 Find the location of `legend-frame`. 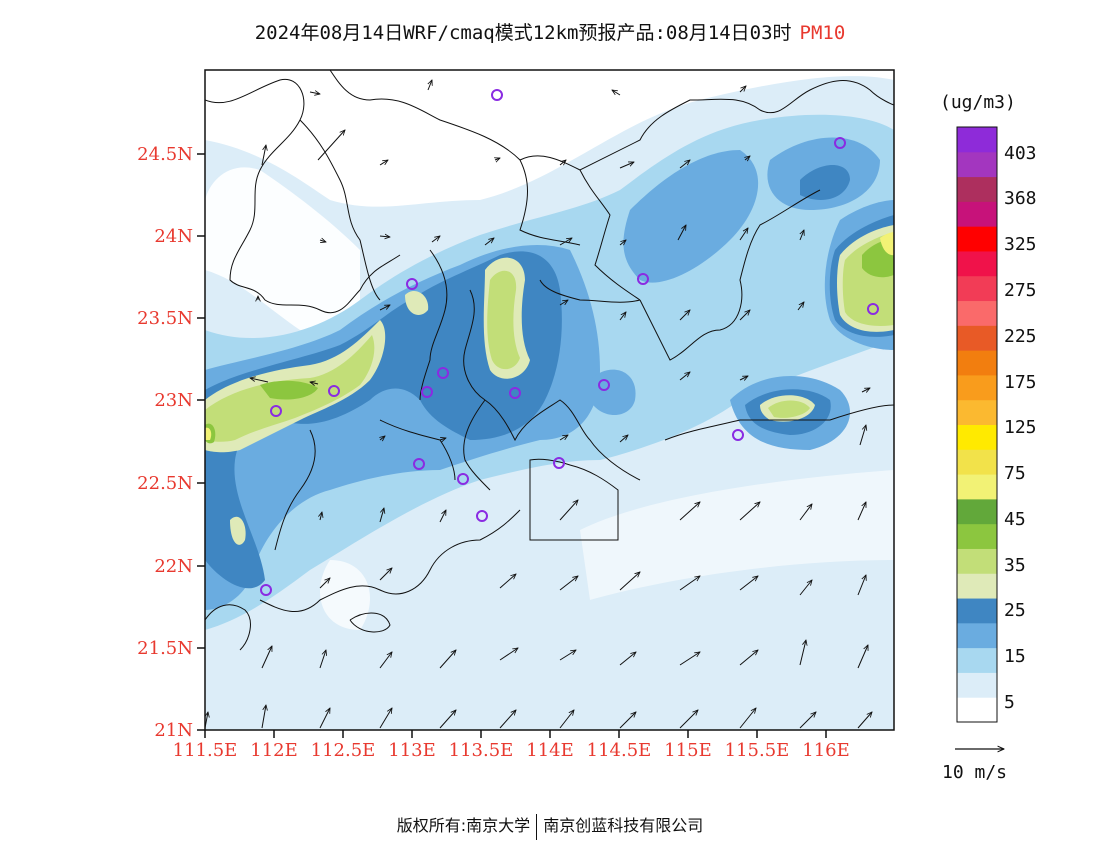

legend-frame is located at coordinates (977, 424).